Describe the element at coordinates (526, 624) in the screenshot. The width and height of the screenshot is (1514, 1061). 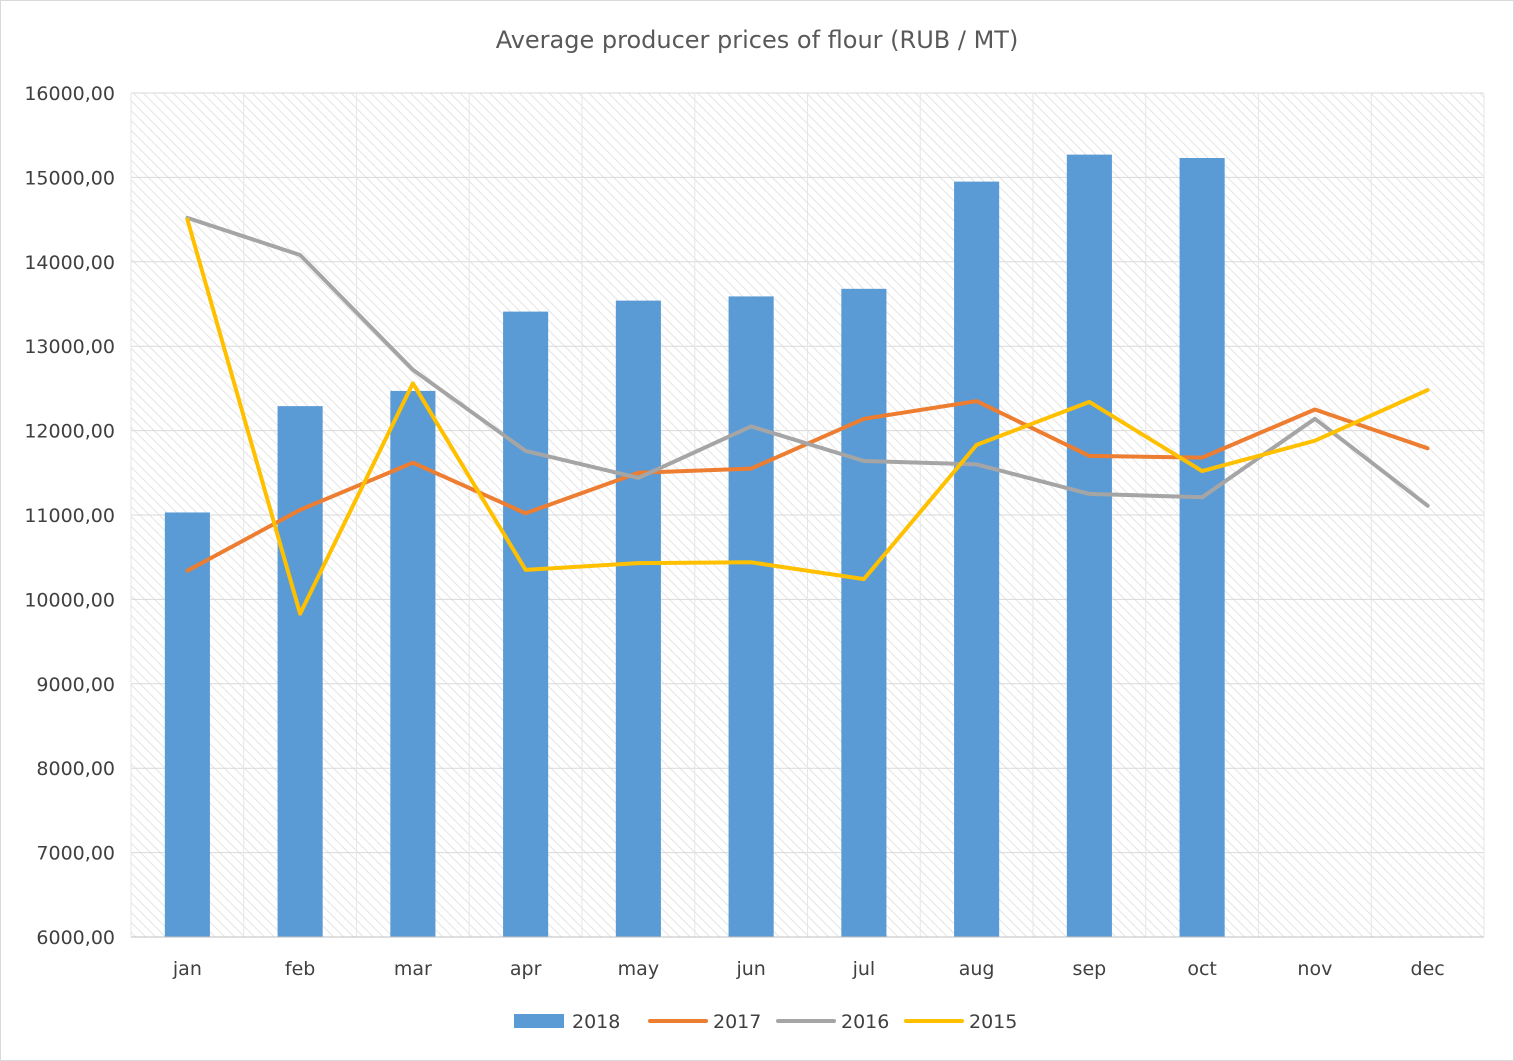
I see `bar-2018-apr` at that location.